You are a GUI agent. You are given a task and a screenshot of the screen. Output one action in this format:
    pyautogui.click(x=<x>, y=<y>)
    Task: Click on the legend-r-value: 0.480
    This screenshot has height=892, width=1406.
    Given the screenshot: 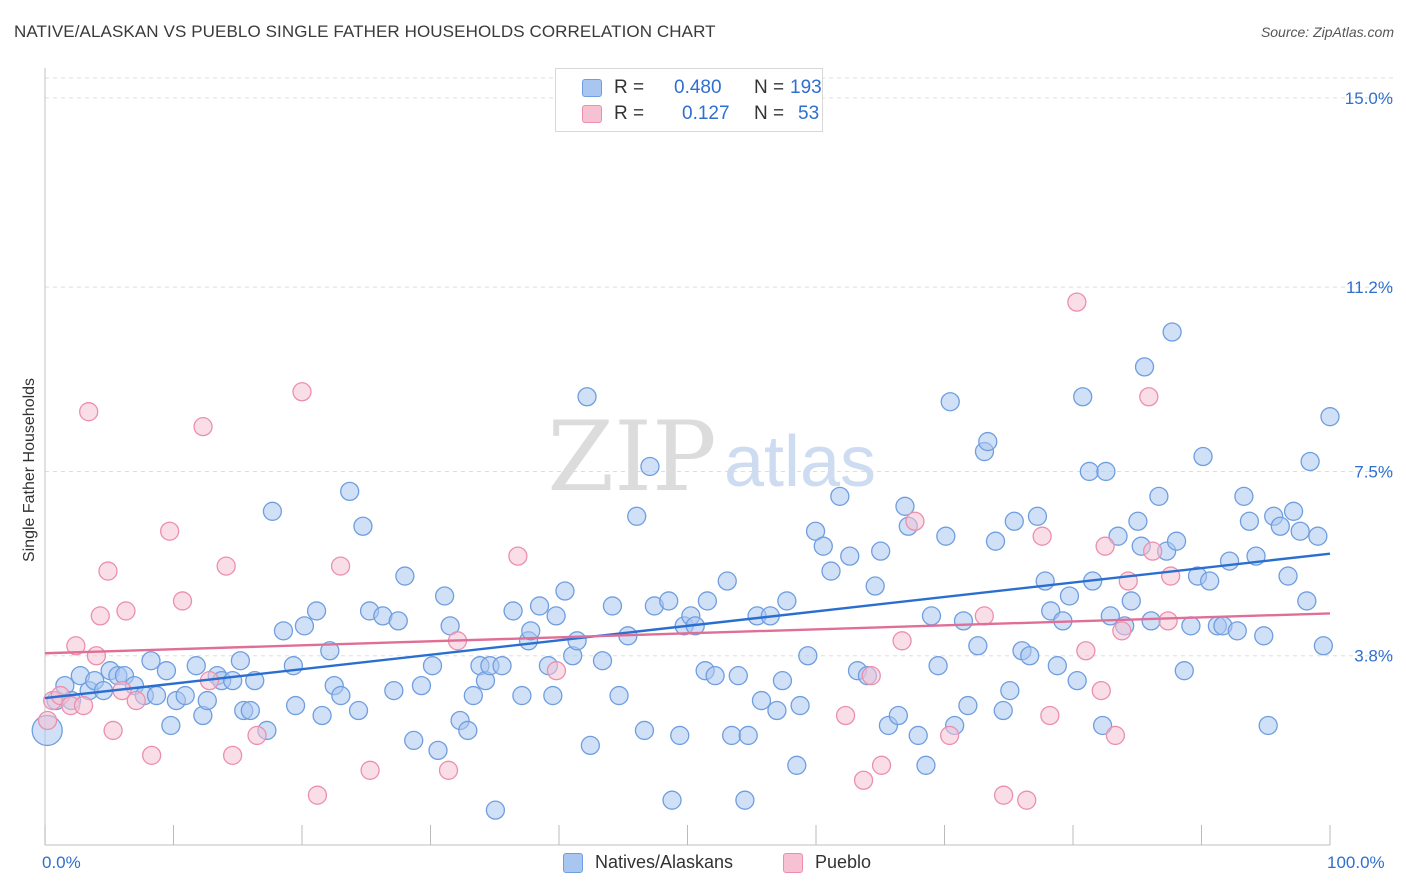 What is the action you would take?
    pyautogui.click(x=698, y=87)
    